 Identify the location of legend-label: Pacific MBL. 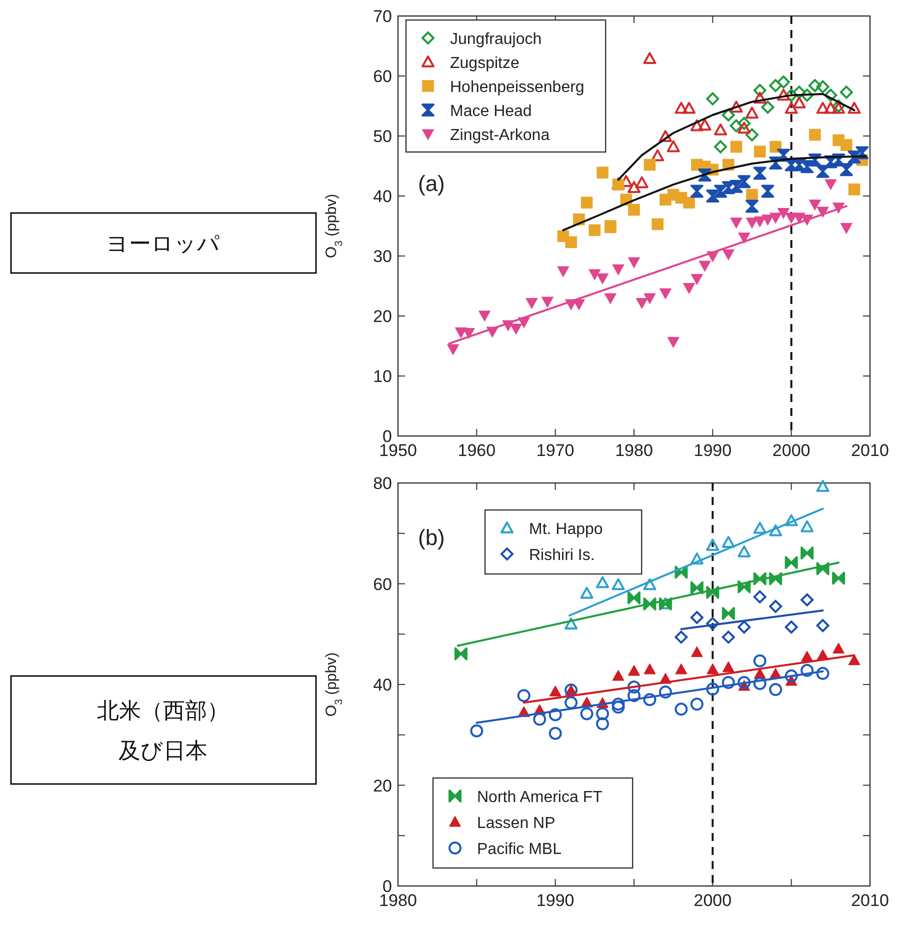
(519, 849).